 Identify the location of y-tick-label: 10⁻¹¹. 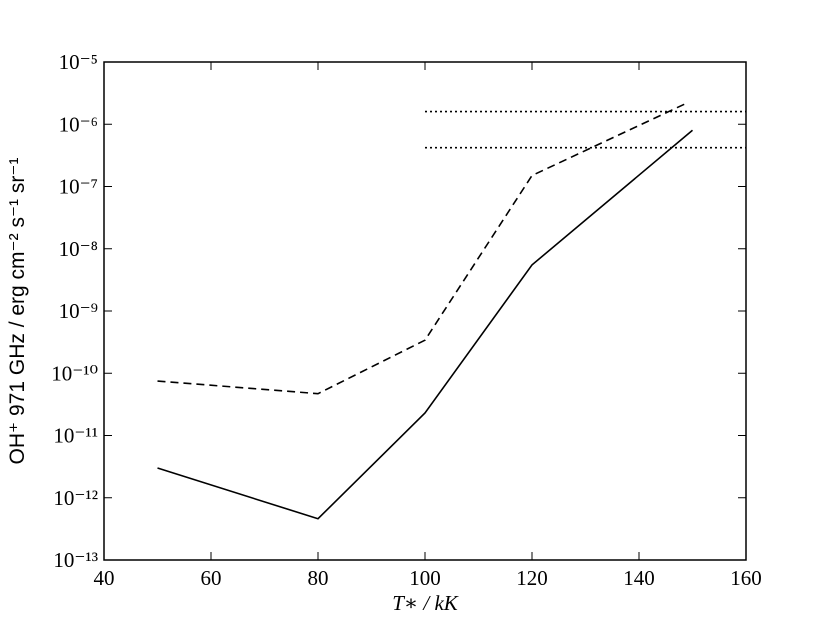
(75, 436).